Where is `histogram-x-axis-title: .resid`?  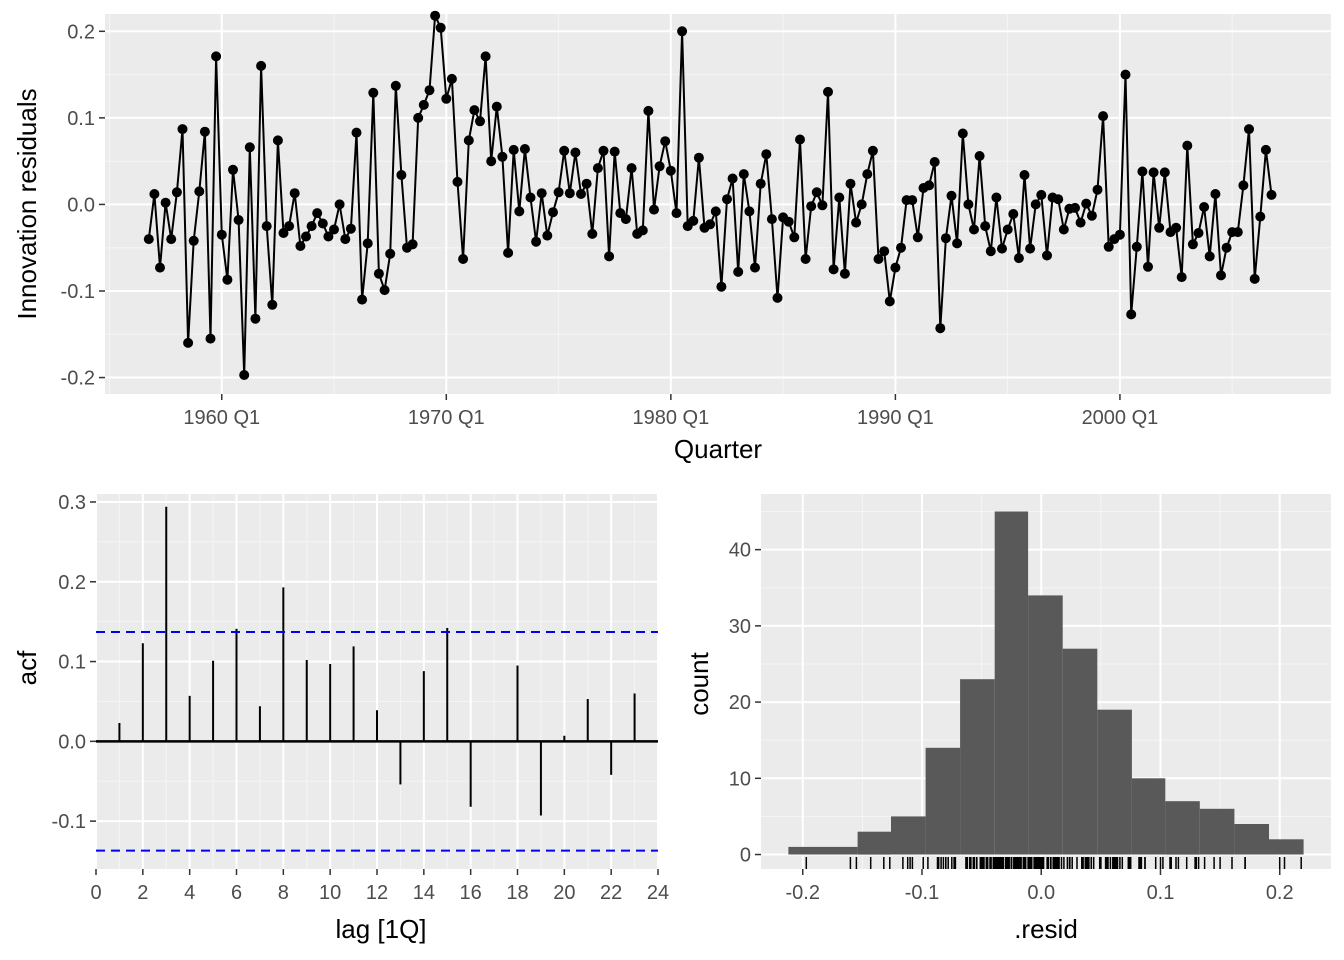
histogram-x-axis-title: .resid is located at coordinates (1046, 929).